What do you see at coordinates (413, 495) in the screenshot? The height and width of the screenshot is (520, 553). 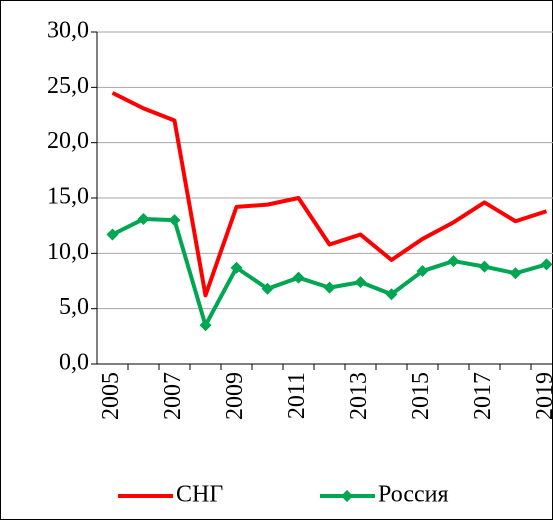 I see `legend-label: Россия` at bounding box center [413, 495].